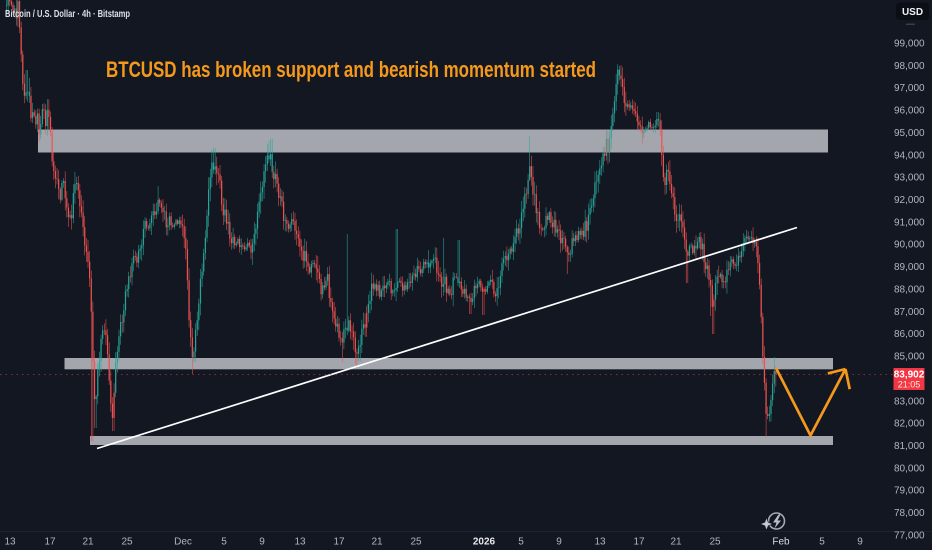 The width and height of the screenshot is (932, 550). Describe the element at coordinates (909, 290) in the screenshot. I see `svg-text: 88,000` at that location.